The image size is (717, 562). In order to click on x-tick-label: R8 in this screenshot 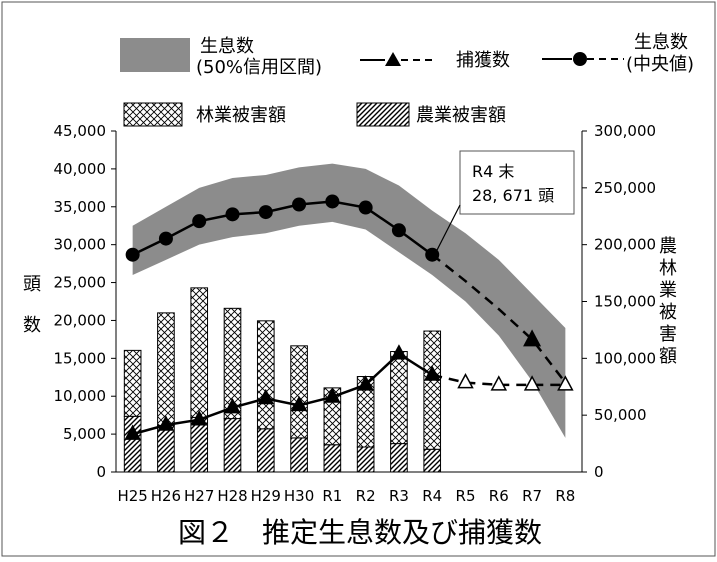, I will do `click(565, 496)`.